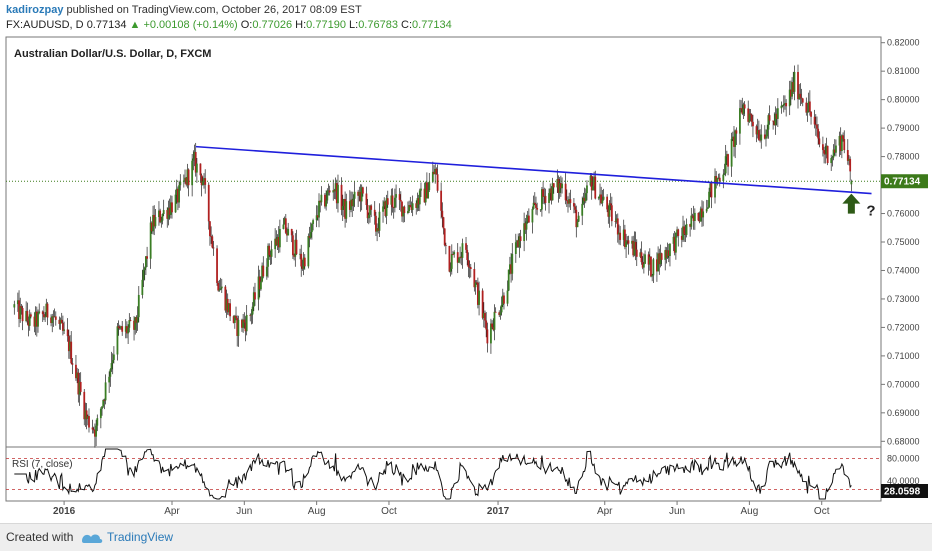 The width and height of the screenshot is (932, 551). Describe the element at coordinates (904, 181) in the screenshot. I see `last-price-badge` at that location.